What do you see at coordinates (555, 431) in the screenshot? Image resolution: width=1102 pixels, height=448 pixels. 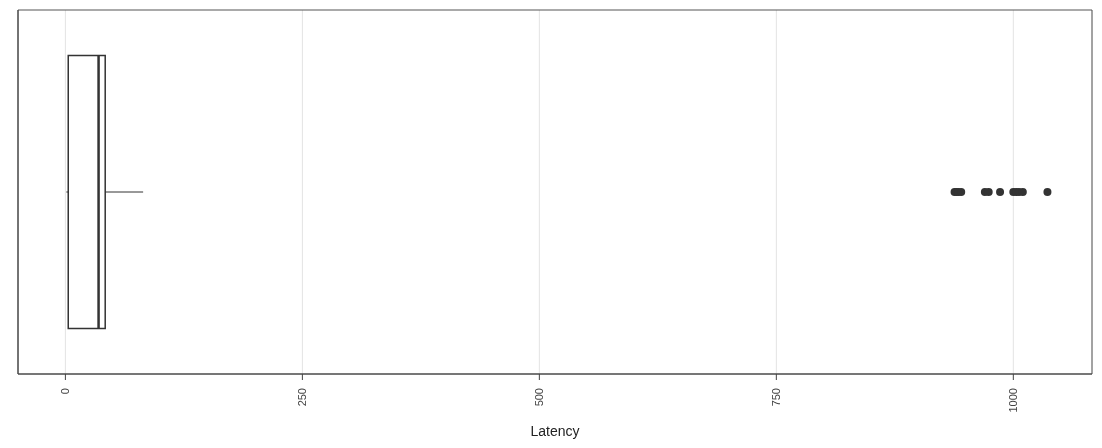 I see `x-axis-title: Latency` at bounding box center [555, 431].